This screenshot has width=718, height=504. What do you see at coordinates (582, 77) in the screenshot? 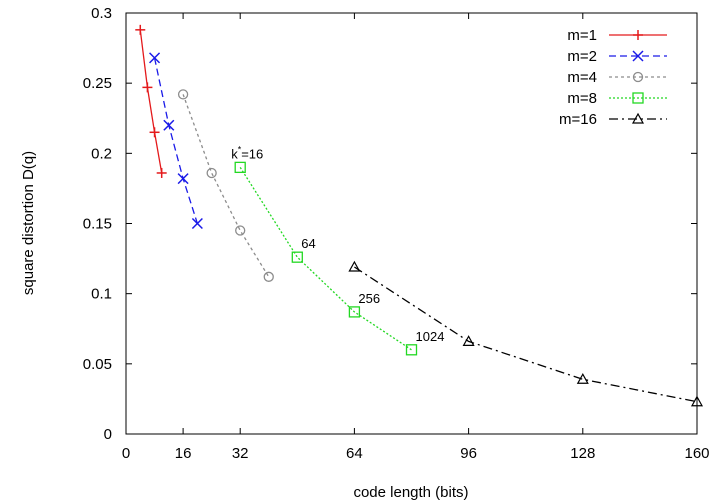
I see `legend-label-m-4: m=4` at bounding box center [582, 77].